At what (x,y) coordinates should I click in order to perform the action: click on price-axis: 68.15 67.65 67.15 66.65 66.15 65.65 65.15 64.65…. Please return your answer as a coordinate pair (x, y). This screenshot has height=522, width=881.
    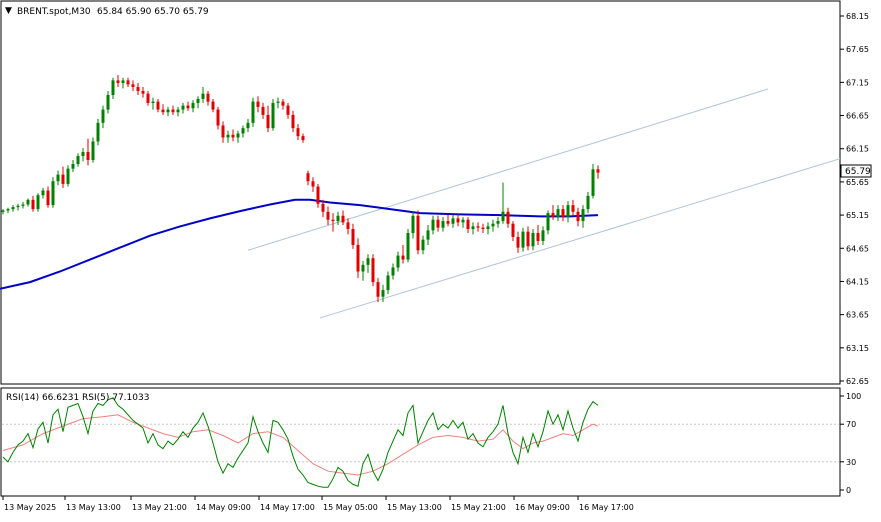
    Looking at the image, I should click on (854, 199).